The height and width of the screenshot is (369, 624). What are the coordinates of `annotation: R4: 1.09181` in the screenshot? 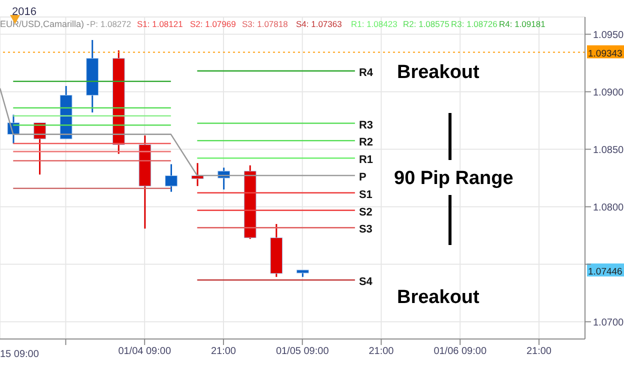 It's located at (522, 24).